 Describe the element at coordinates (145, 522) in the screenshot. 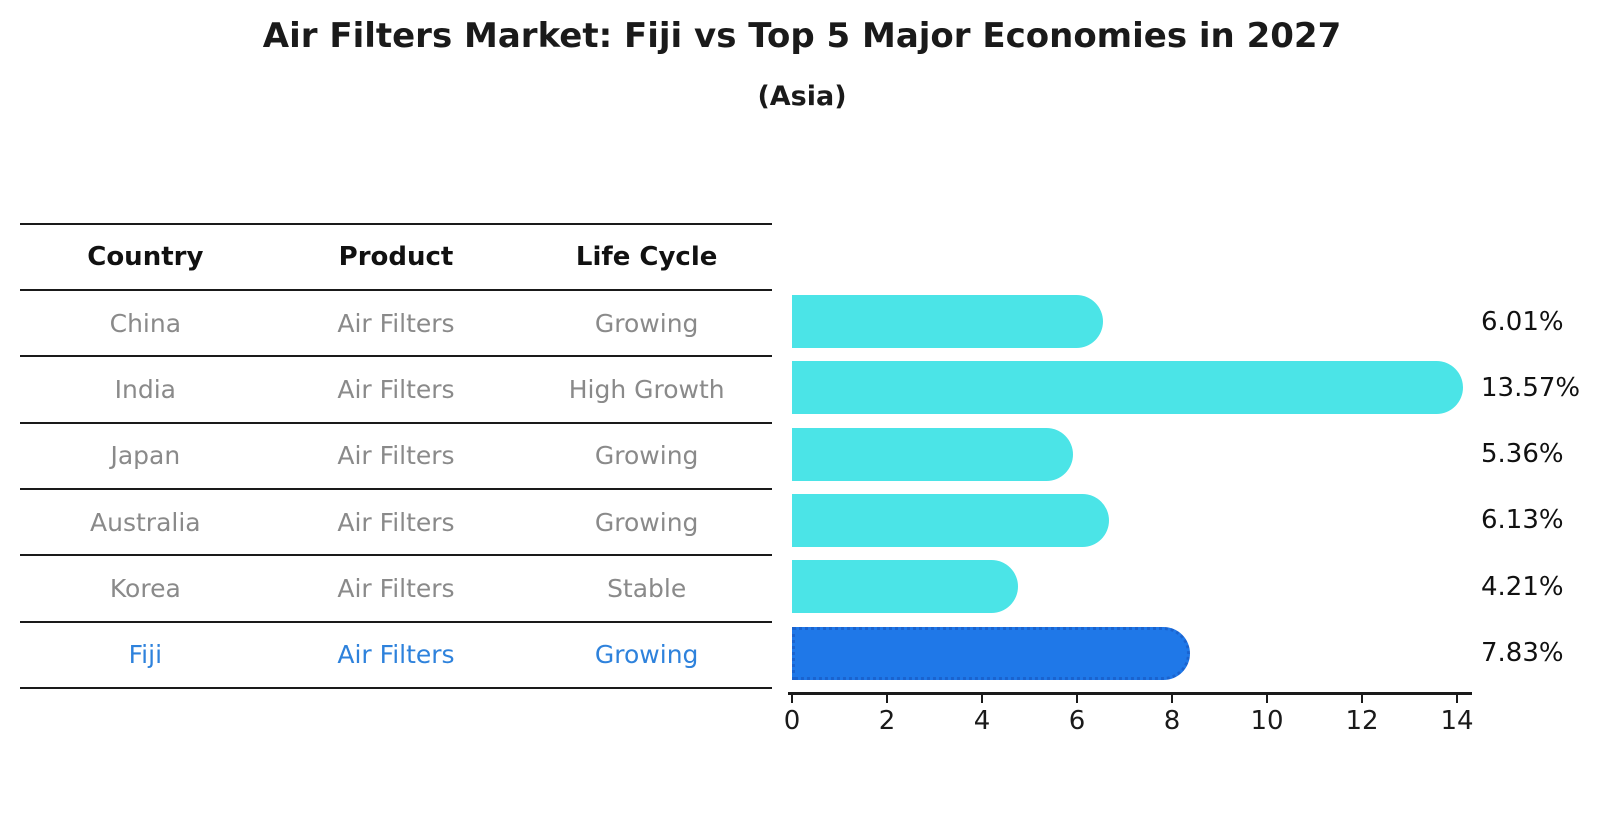

I see `cell-country: Australia` at that location.